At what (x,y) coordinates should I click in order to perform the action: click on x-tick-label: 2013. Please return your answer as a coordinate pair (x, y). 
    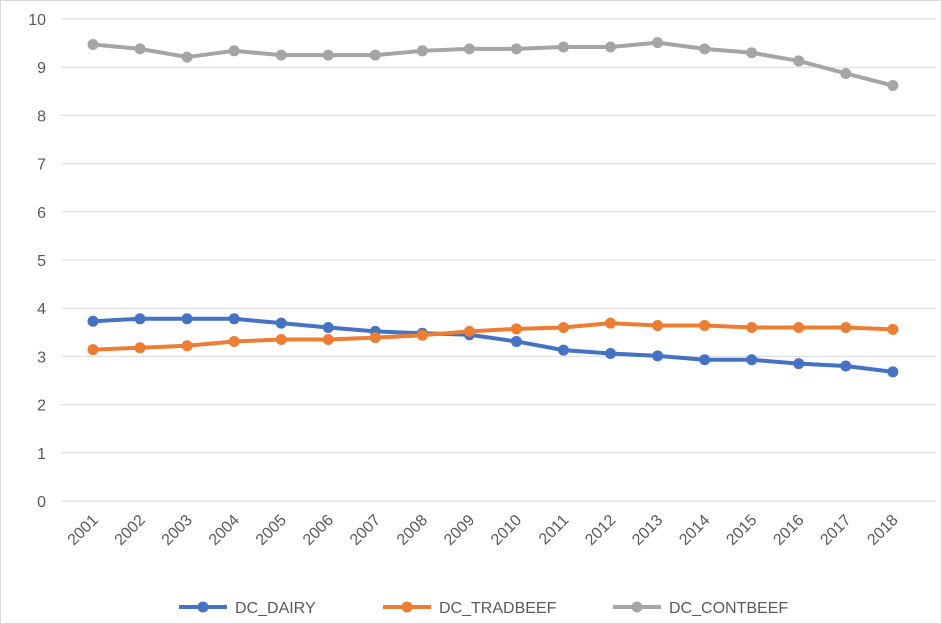
    Looking at the image, I should click on (647, 530).